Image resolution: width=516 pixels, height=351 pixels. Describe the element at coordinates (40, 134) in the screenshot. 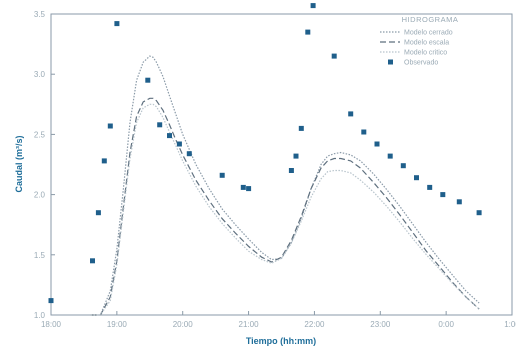

I see `y-tick-label: 2.5` at that location.